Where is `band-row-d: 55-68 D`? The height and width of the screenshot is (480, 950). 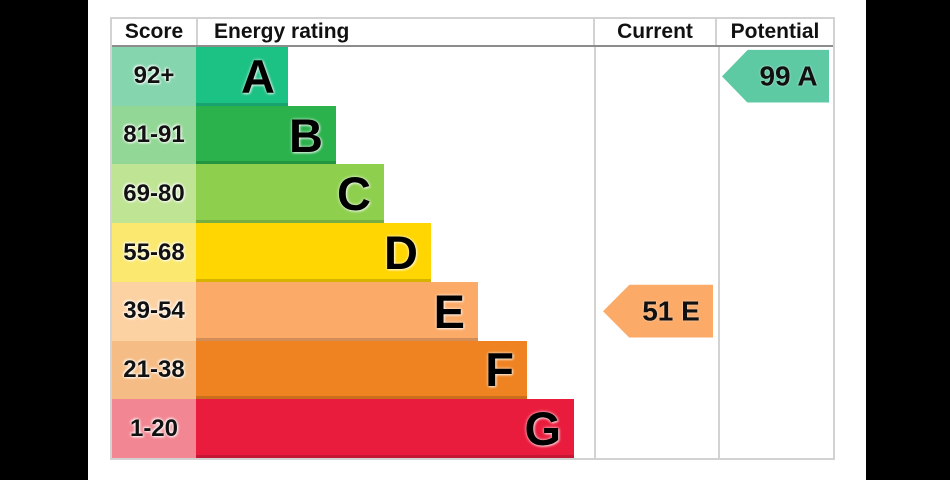 band-row-d: 55-68 D is located at coordinates (472, 252).